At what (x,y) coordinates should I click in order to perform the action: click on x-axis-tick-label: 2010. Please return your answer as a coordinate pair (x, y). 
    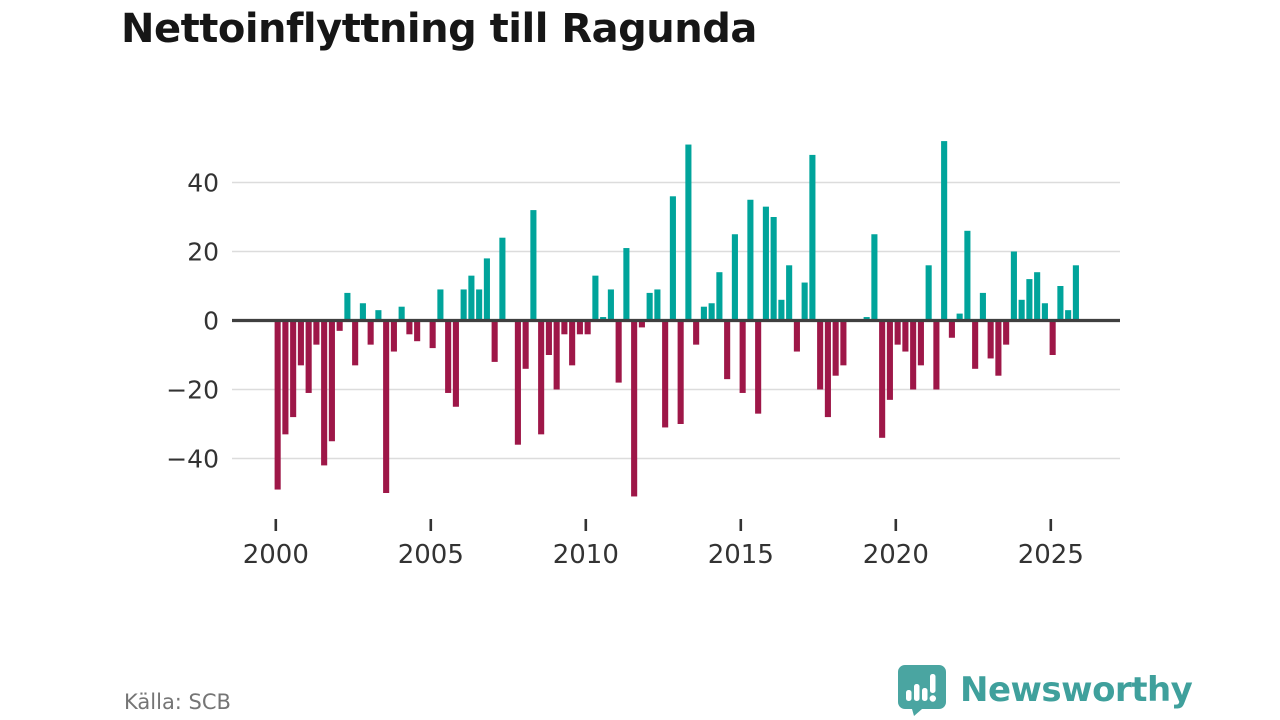
    Looking at the image, I should click on (586, 555).